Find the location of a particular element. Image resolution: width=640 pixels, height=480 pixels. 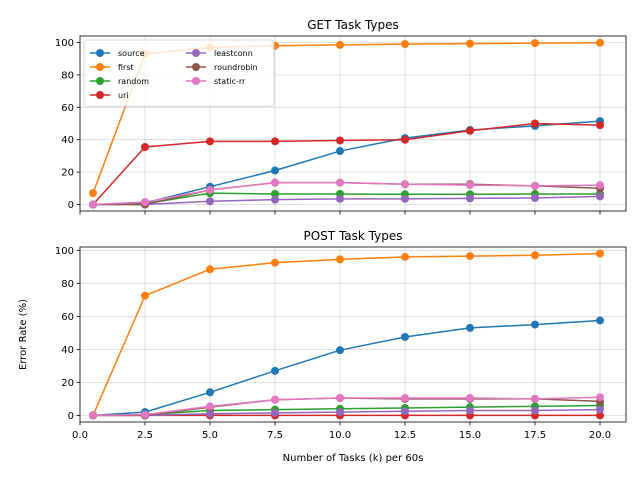

y-tick-label: 20 is located at coordinates (67, 173).